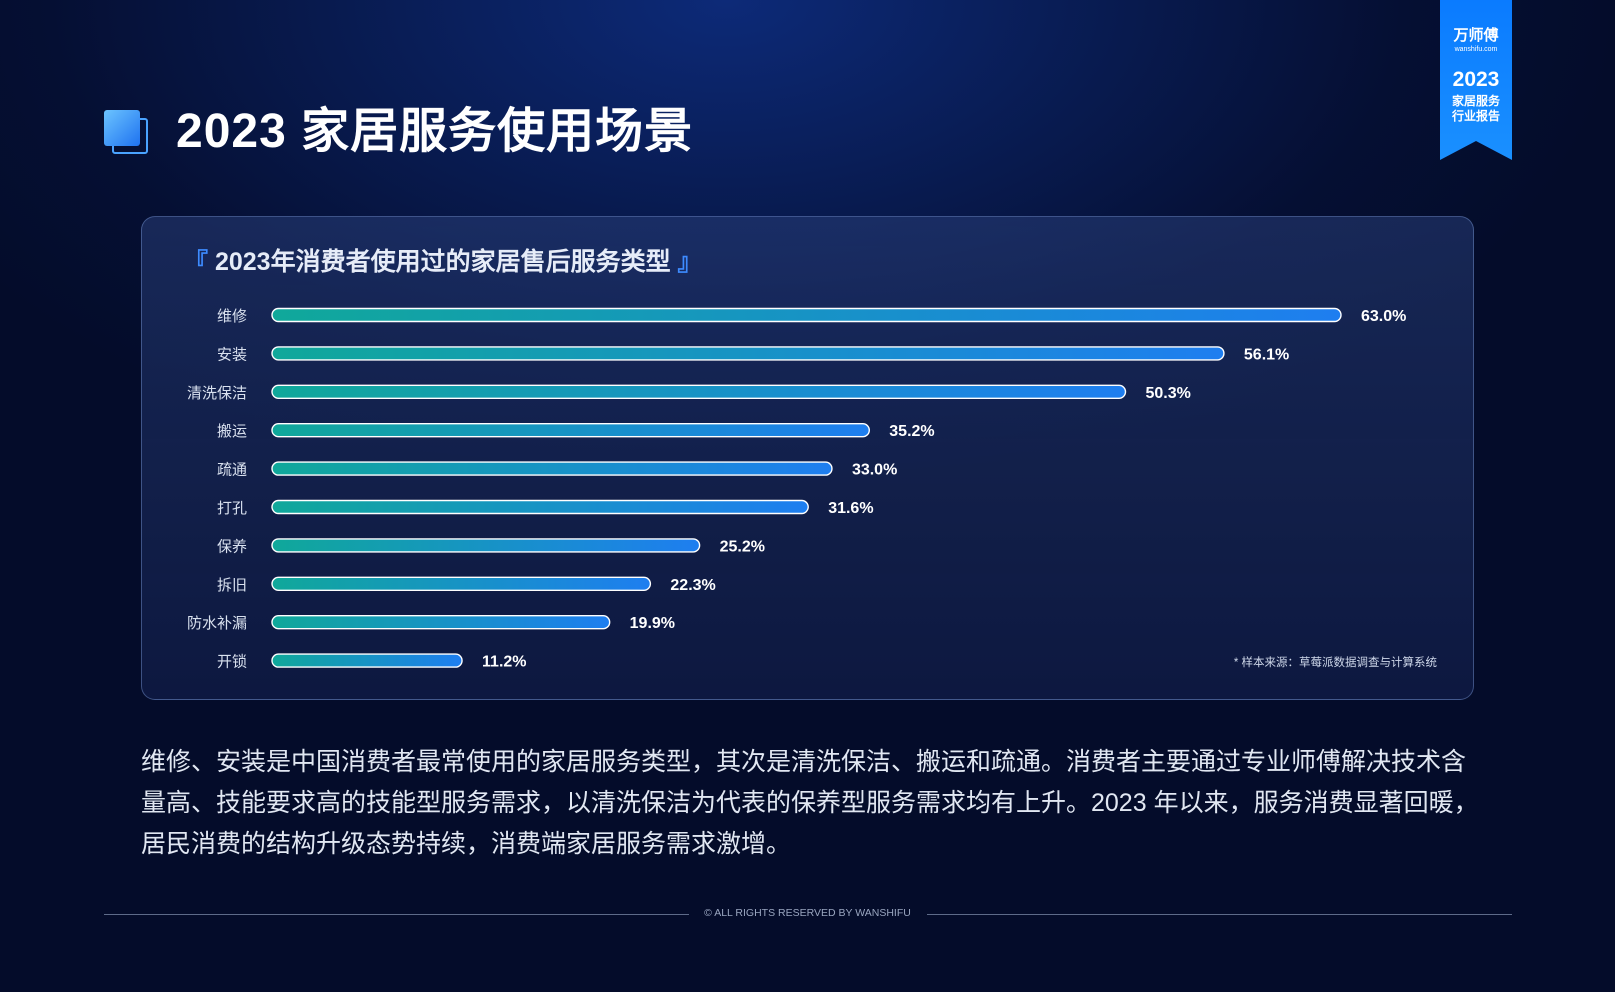 This screenshot has width=1615, height=992. I want to click on category-label: 防水补漏, so click(217, 623).